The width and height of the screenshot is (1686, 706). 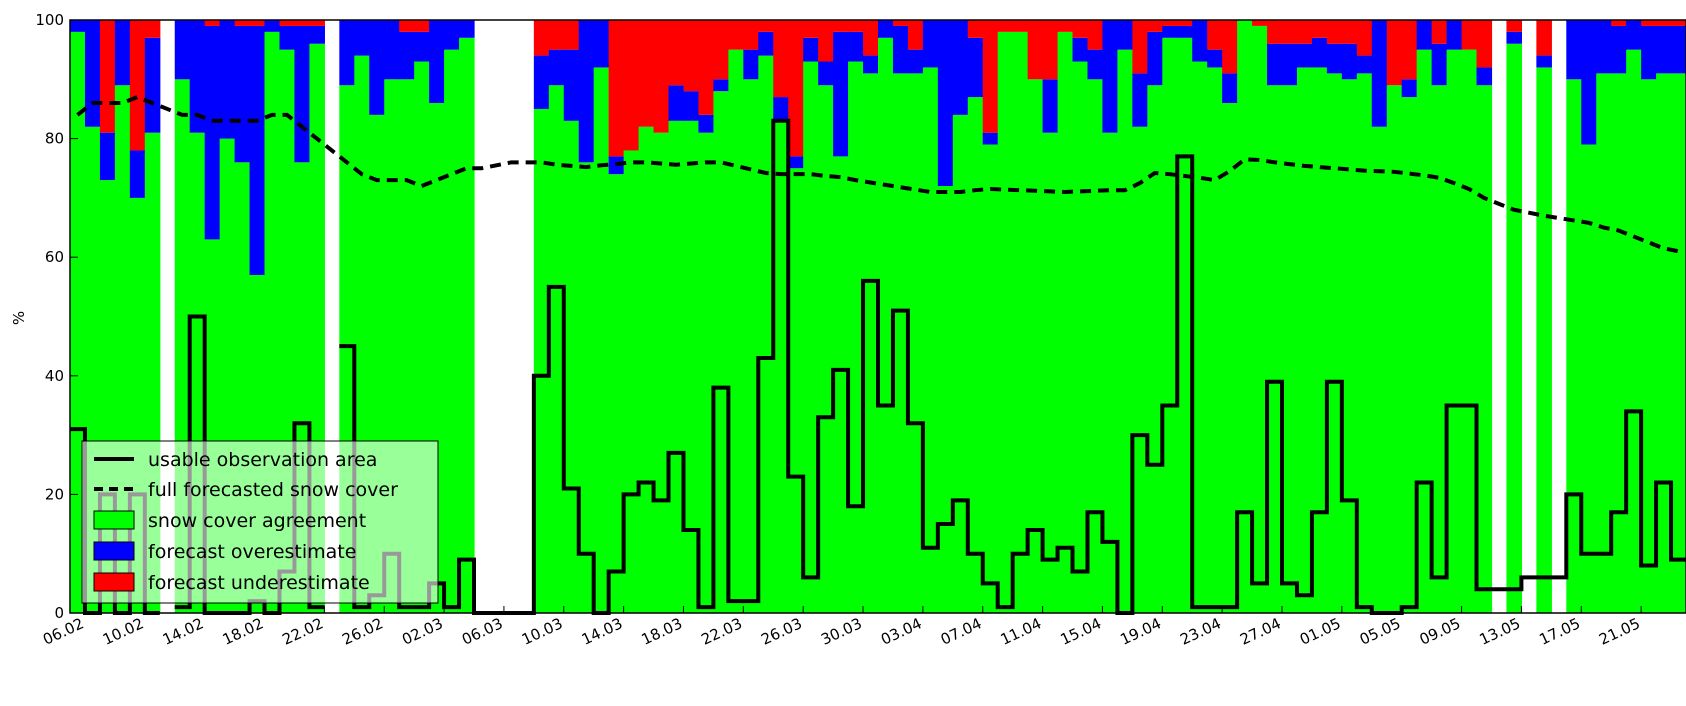 I want to click on x-tick-label: 19.04, so click(x=1140, y=631).